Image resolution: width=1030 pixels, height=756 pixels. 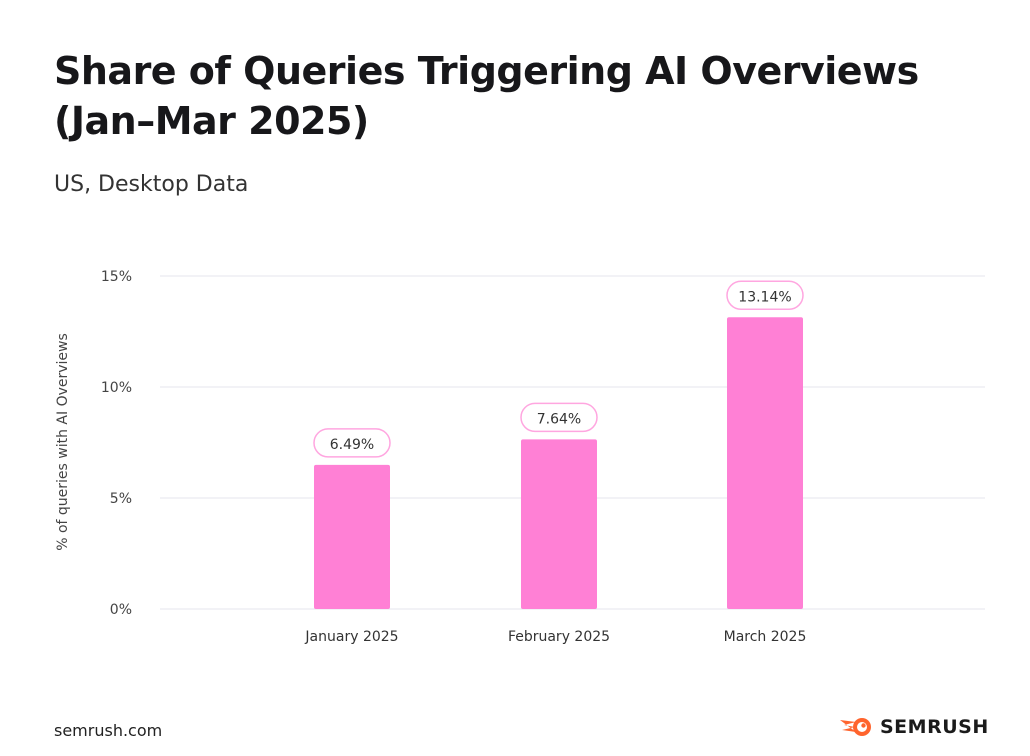 I want to click on x-tick-label: January 2025, so click(x=351, y=637).